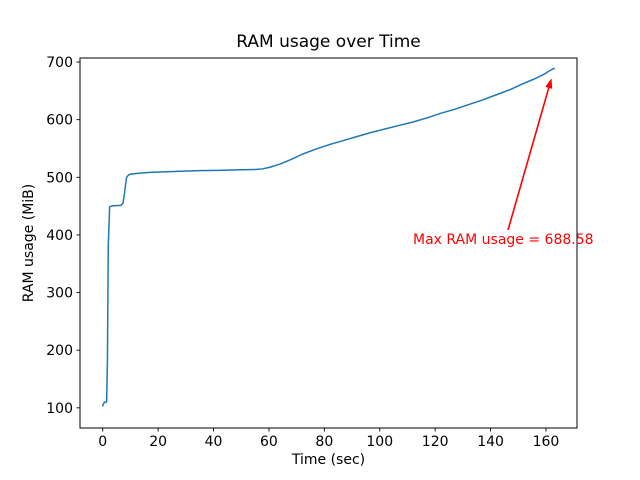  I want to click on annotation-arrow-shaft, so click(528, 159).